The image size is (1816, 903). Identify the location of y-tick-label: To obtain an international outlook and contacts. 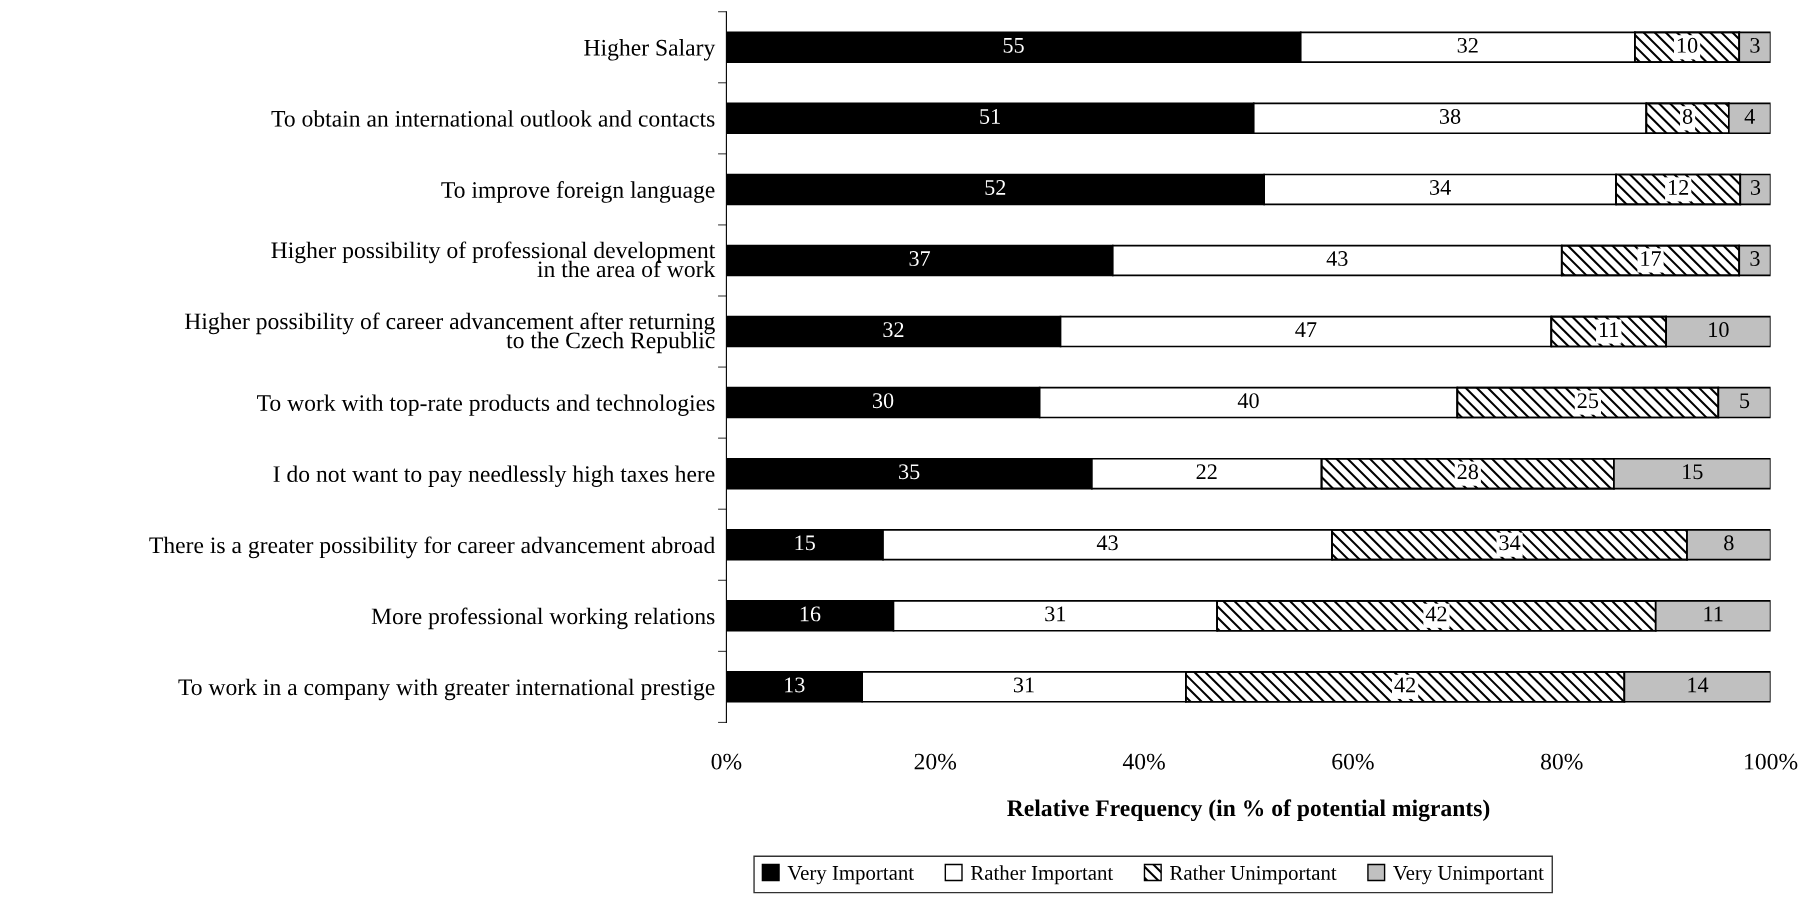
(493, 118).